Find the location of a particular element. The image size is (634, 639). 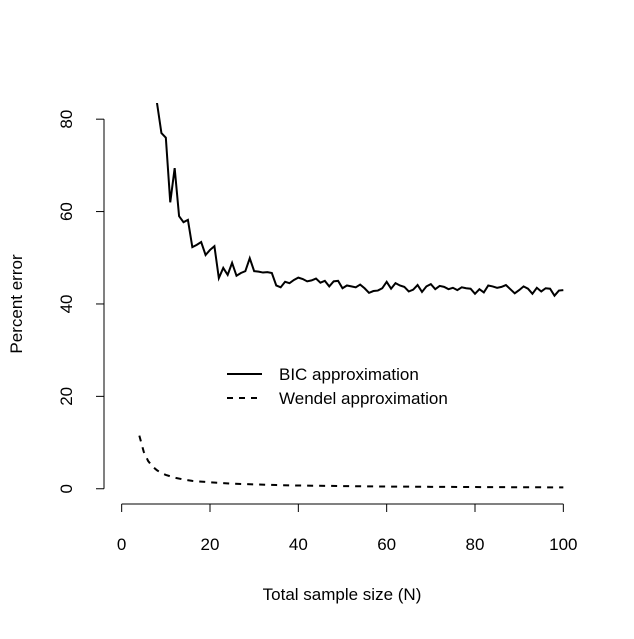

x-tick-label: 100 is located at coordinates (563, 544).